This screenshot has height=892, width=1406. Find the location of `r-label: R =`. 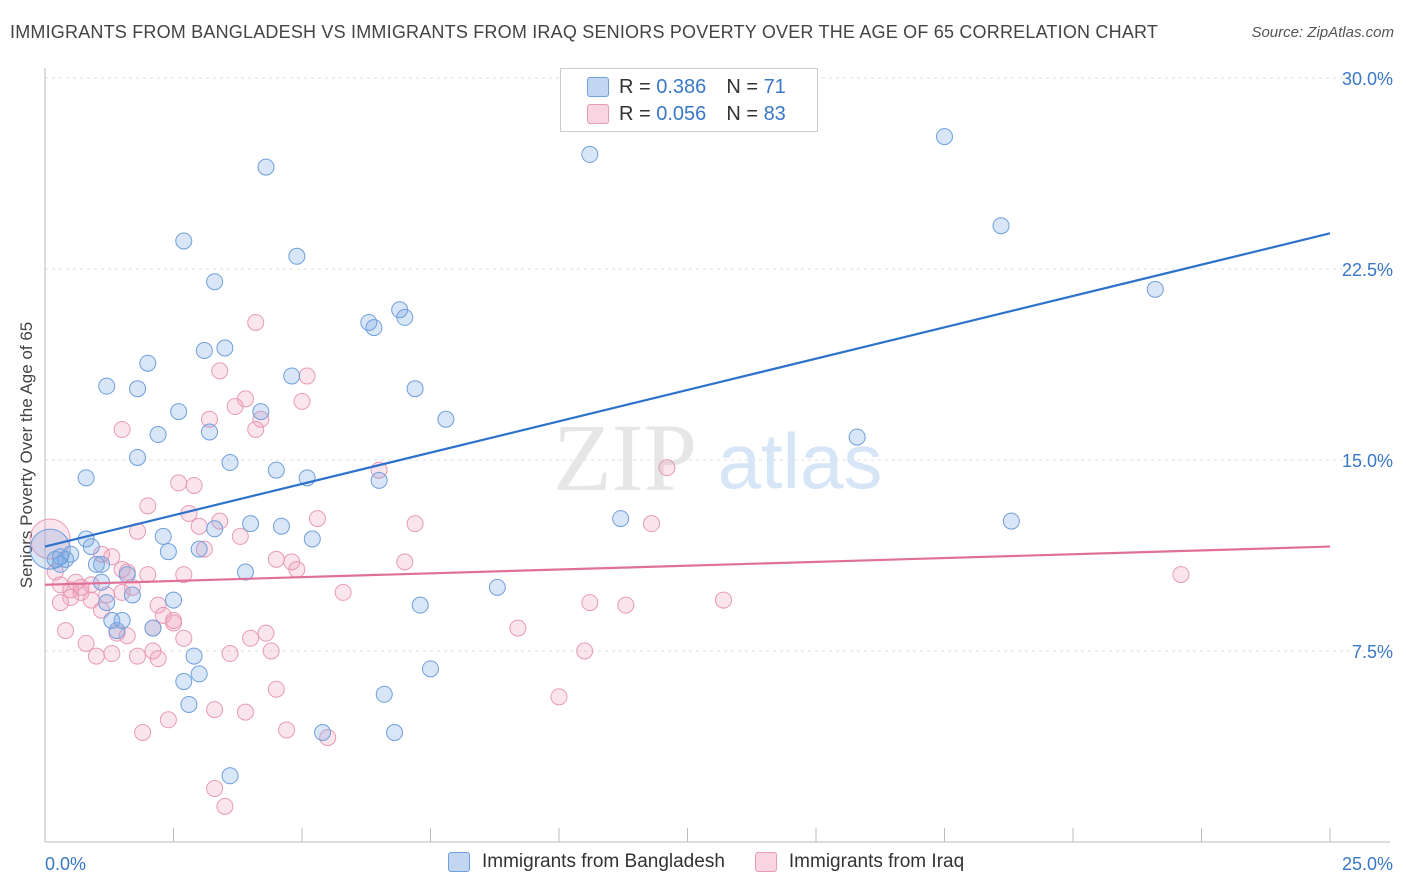

r-label: R = is located at coordinates (635, 113).